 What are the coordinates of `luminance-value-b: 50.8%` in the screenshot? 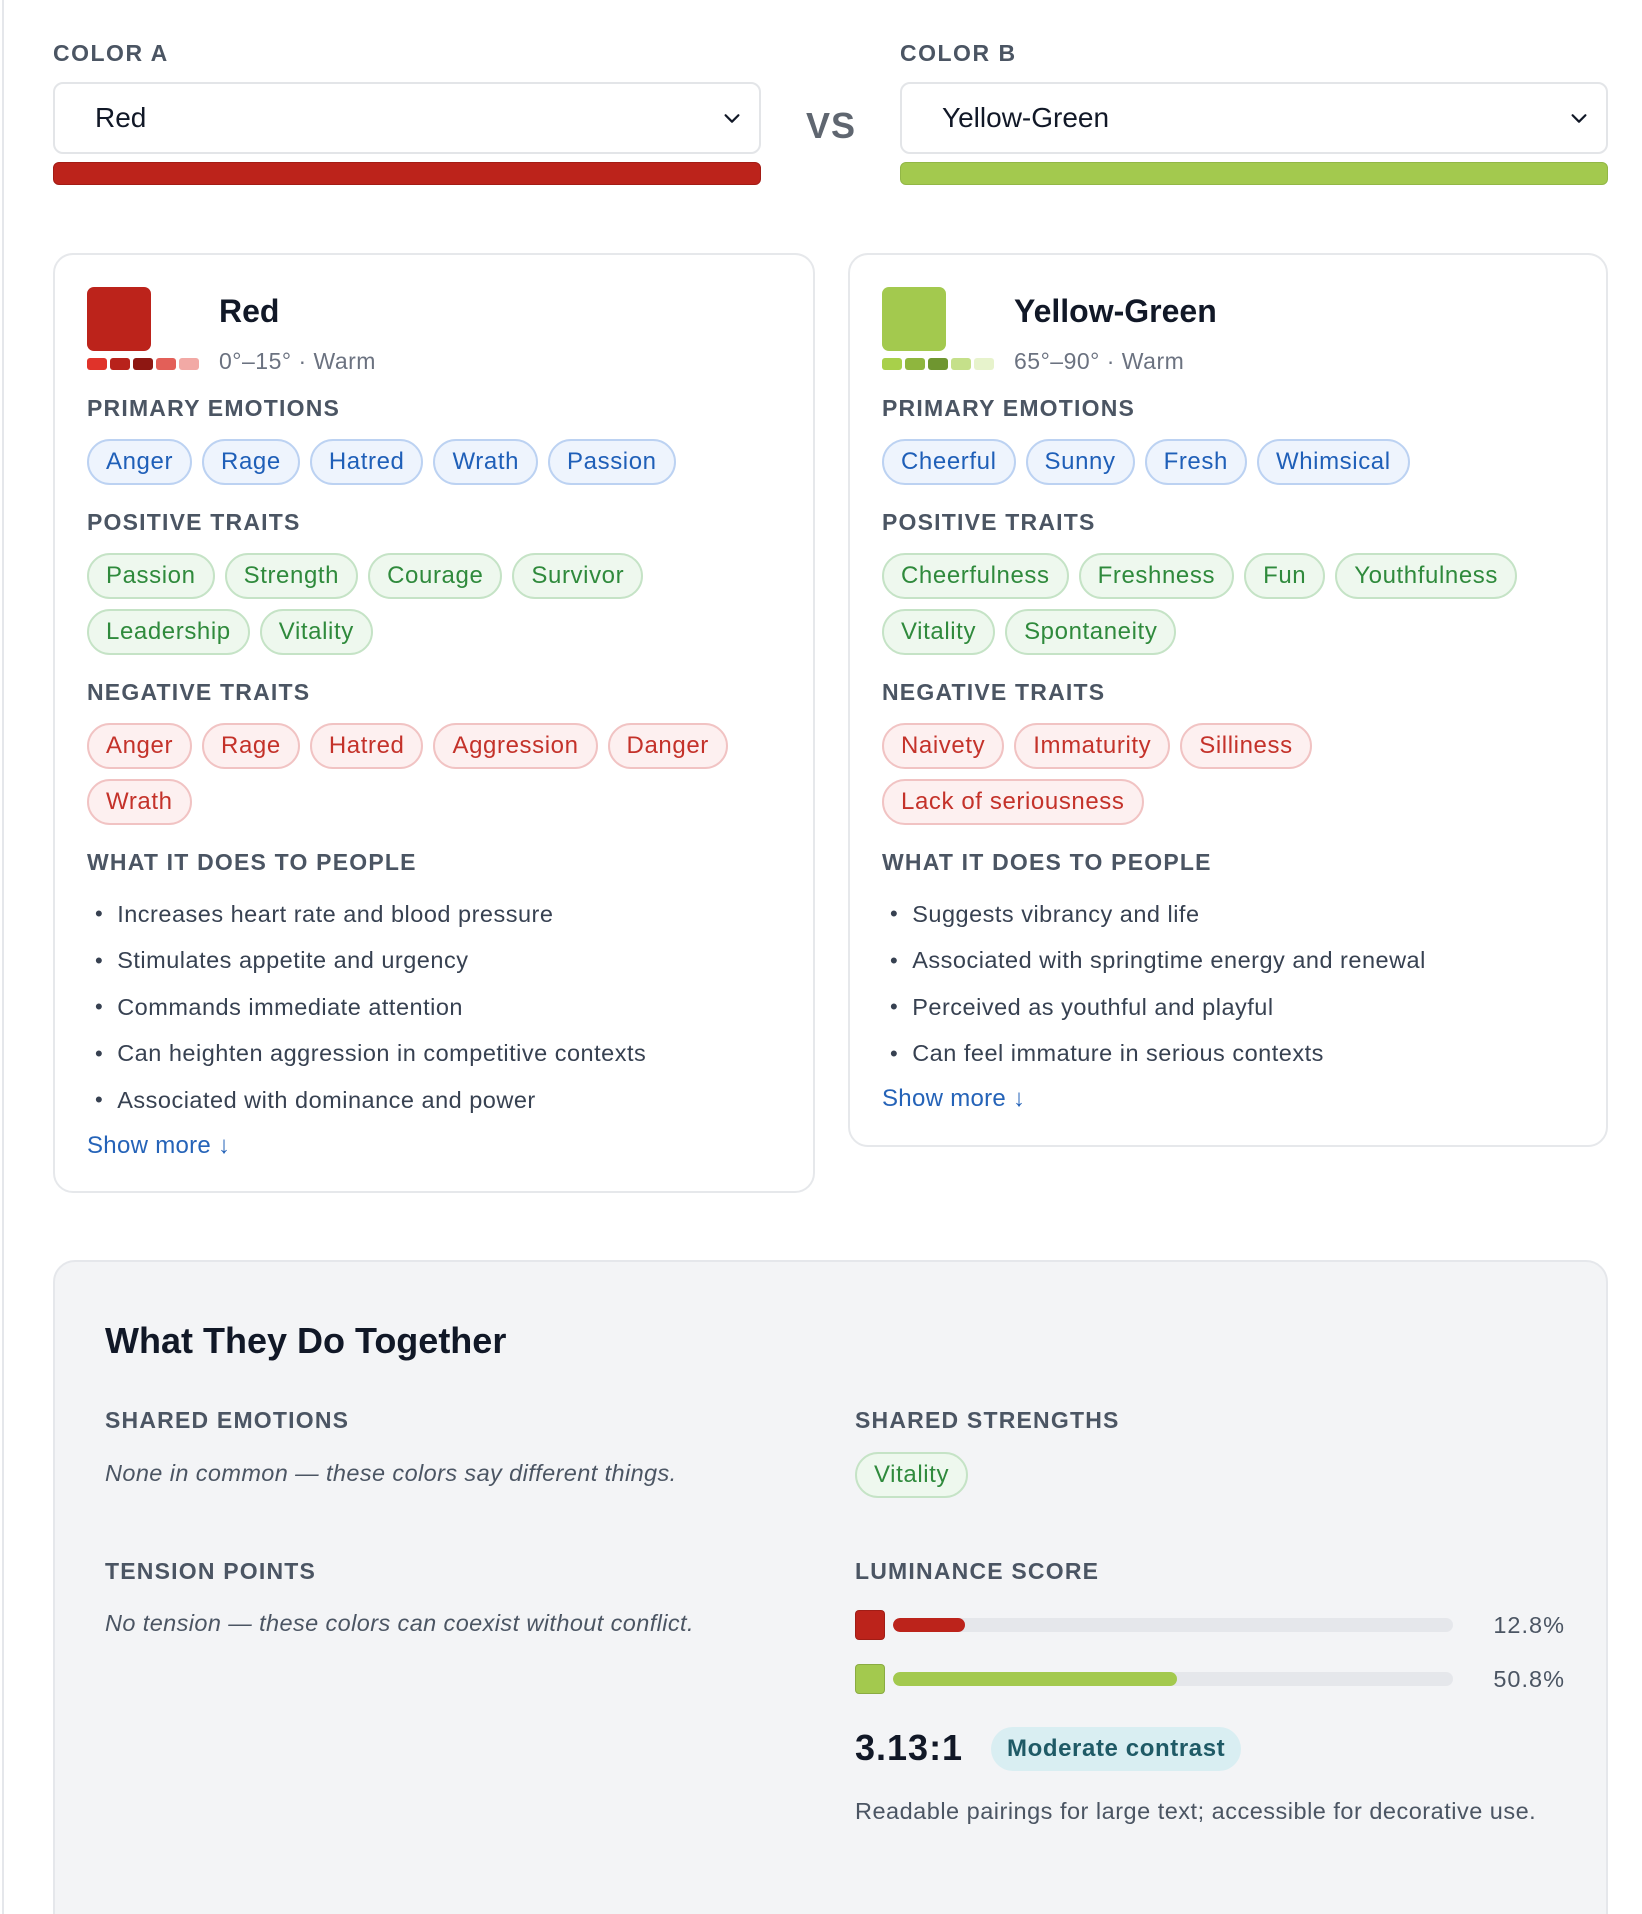 It's located at (1529, 1678).